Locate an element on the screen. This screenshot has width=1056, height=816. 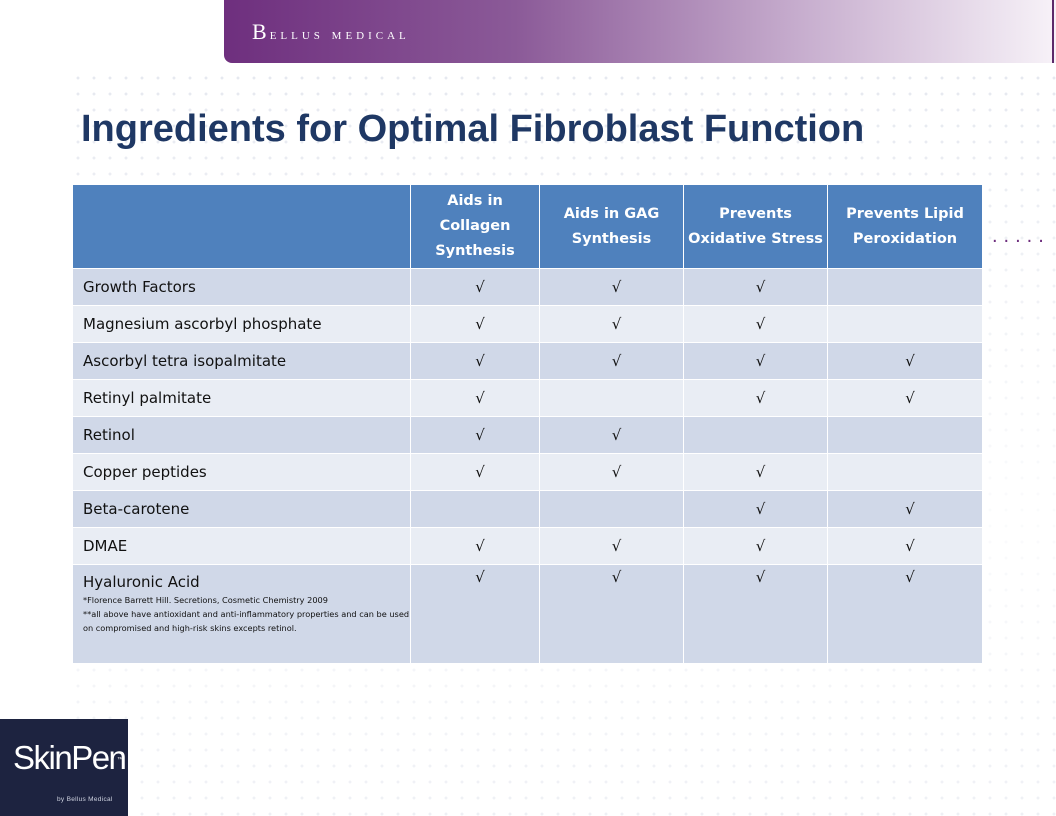
bellus-medical-logo: Bellus medical is located at coordinates (331, 32).